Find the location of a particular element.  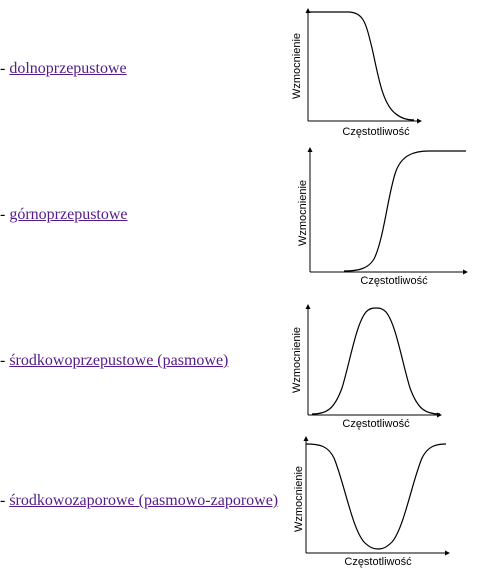

lowpass-xlabel: Częstotliwość is located at coordinates (376, 132).